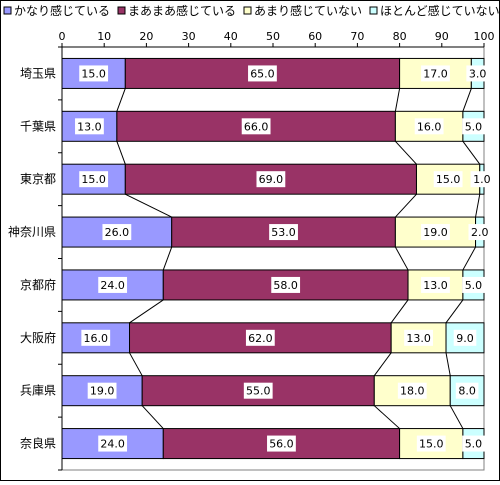 Image resolution: width=500 pixels, height=485 pixels. Describe the element at coordinates (400, 36) in the screenshot. I see `x-tick-label: 80` at that location.